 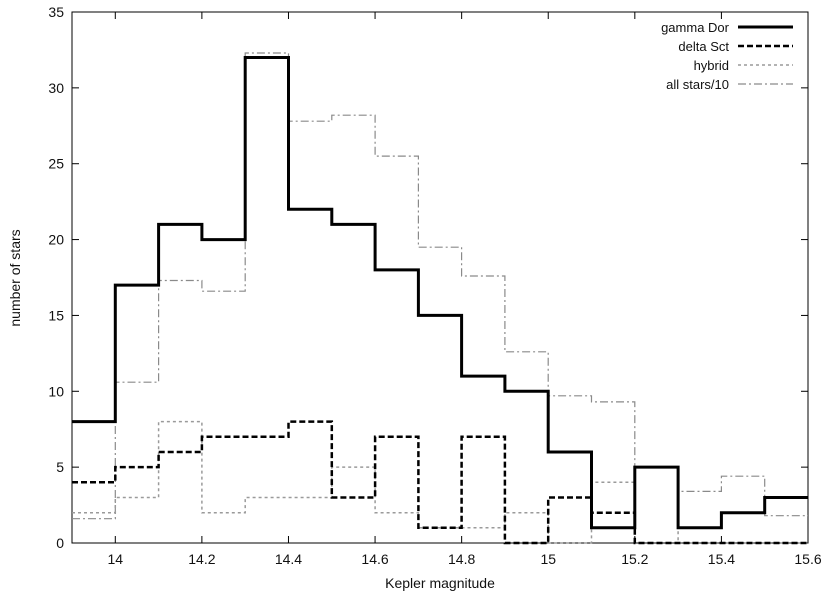 What do you see at coordinates (56, 12) in the screenshot?
I see `y-tick-label: 35` at bounding box center [56, 12].